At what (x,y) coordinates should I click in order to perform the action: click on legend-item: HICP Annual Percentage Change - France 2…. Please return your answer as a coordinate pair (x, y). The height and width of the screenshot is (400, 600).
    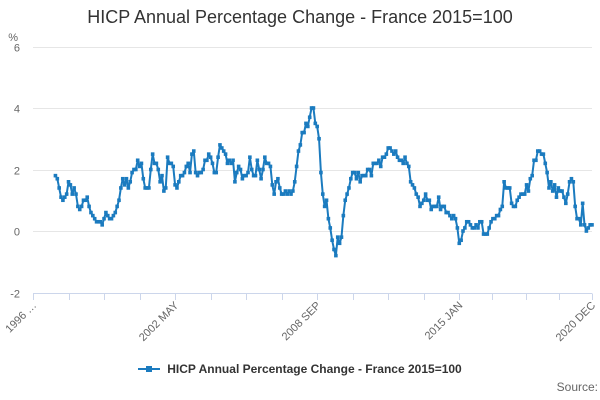
    Looking at the image, I should click on (300, 369).